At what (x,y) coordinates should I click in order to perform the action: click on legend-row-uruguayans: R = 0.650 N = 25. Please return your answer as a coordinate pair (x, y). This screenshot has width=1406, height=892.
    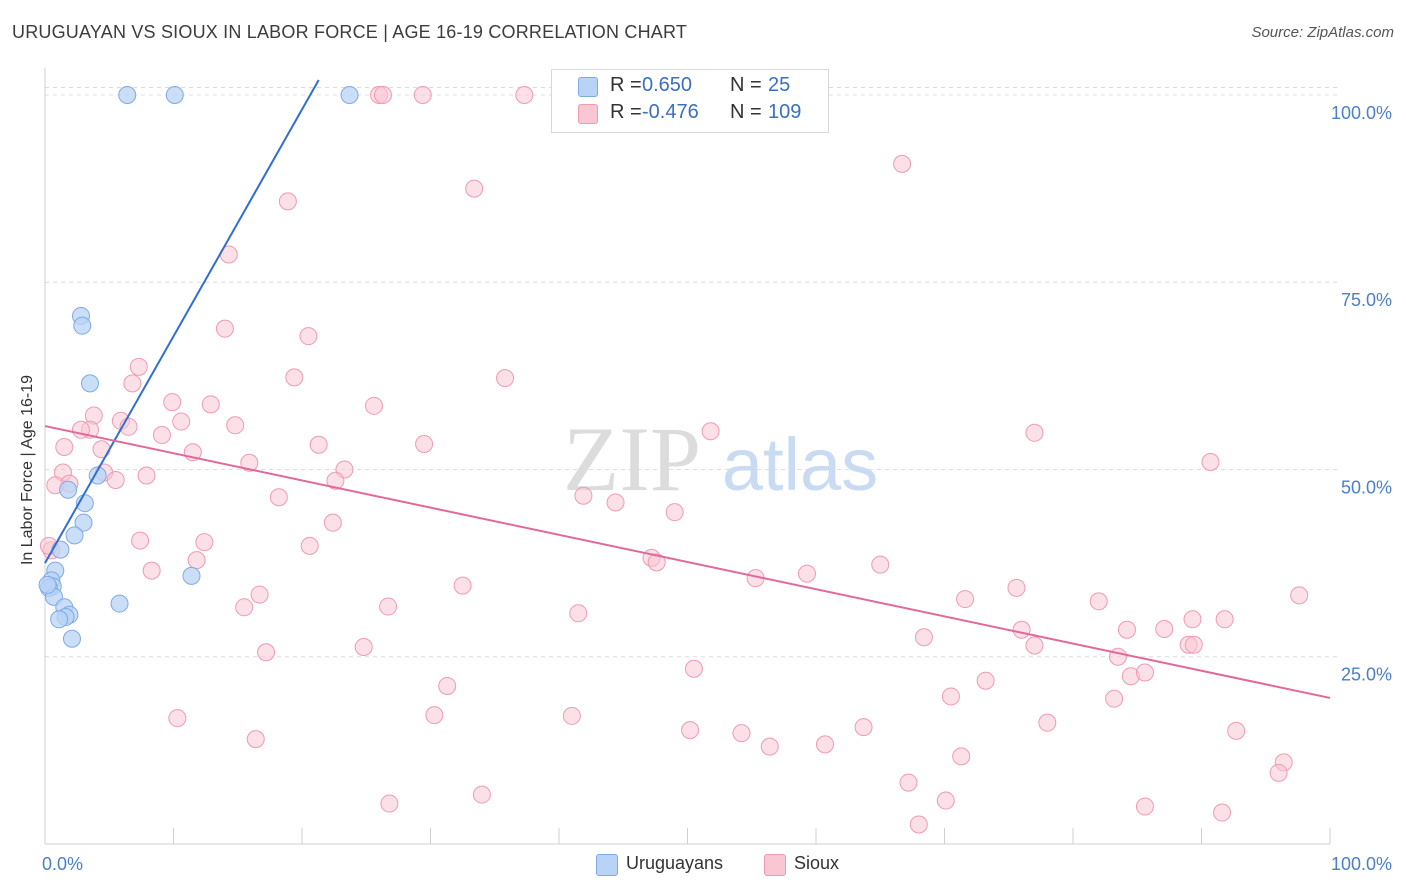
    Looking at the image, I should click on (690, 87).